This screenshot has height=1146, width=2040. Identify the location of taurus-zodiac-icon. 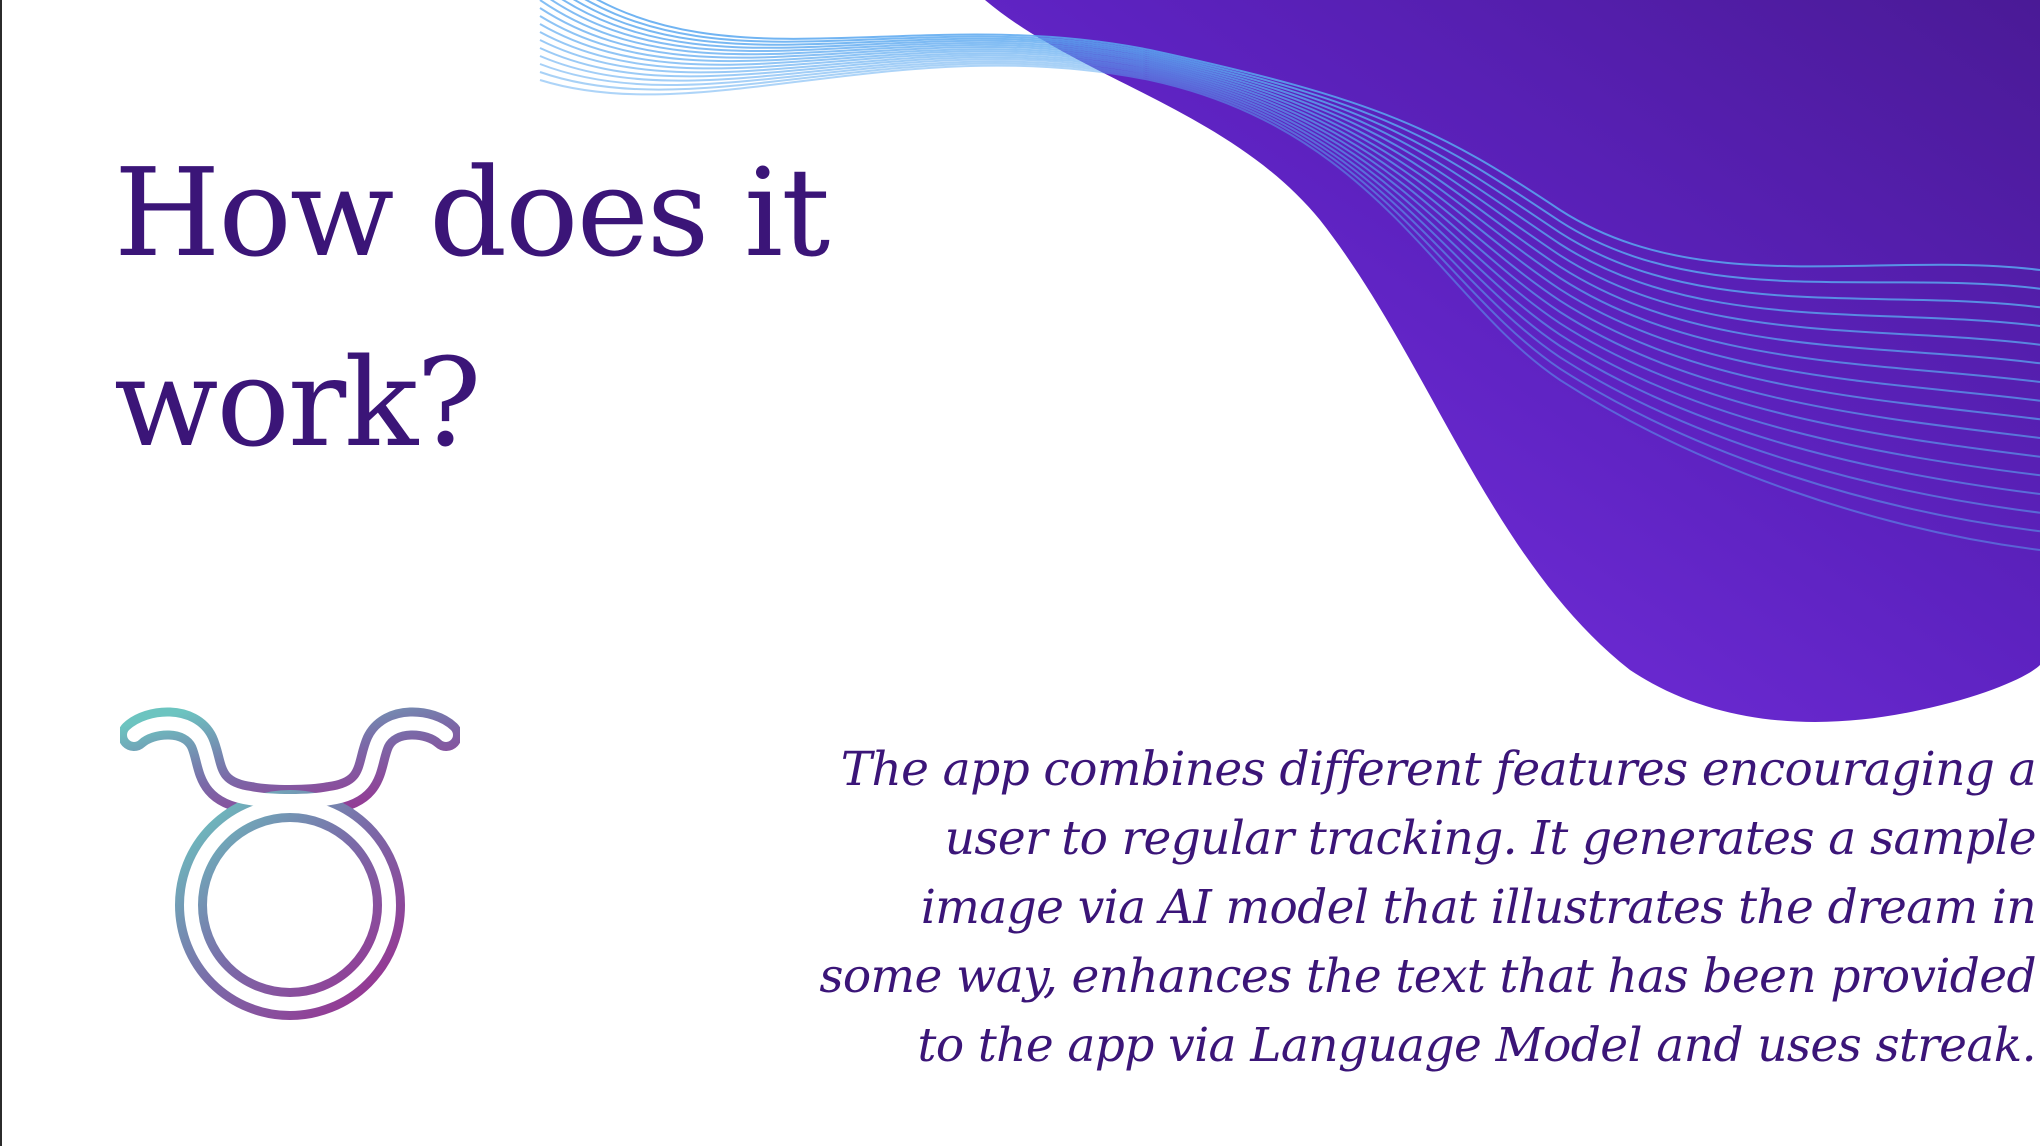
(290, 863).